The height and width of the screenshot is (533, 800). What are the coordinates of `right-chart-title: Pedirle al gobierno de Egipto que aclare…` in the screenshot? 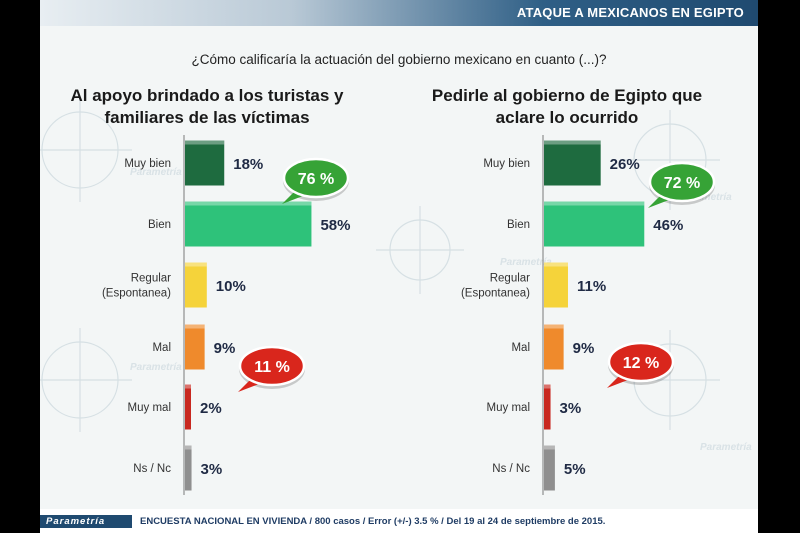 It's located at (567, 107).